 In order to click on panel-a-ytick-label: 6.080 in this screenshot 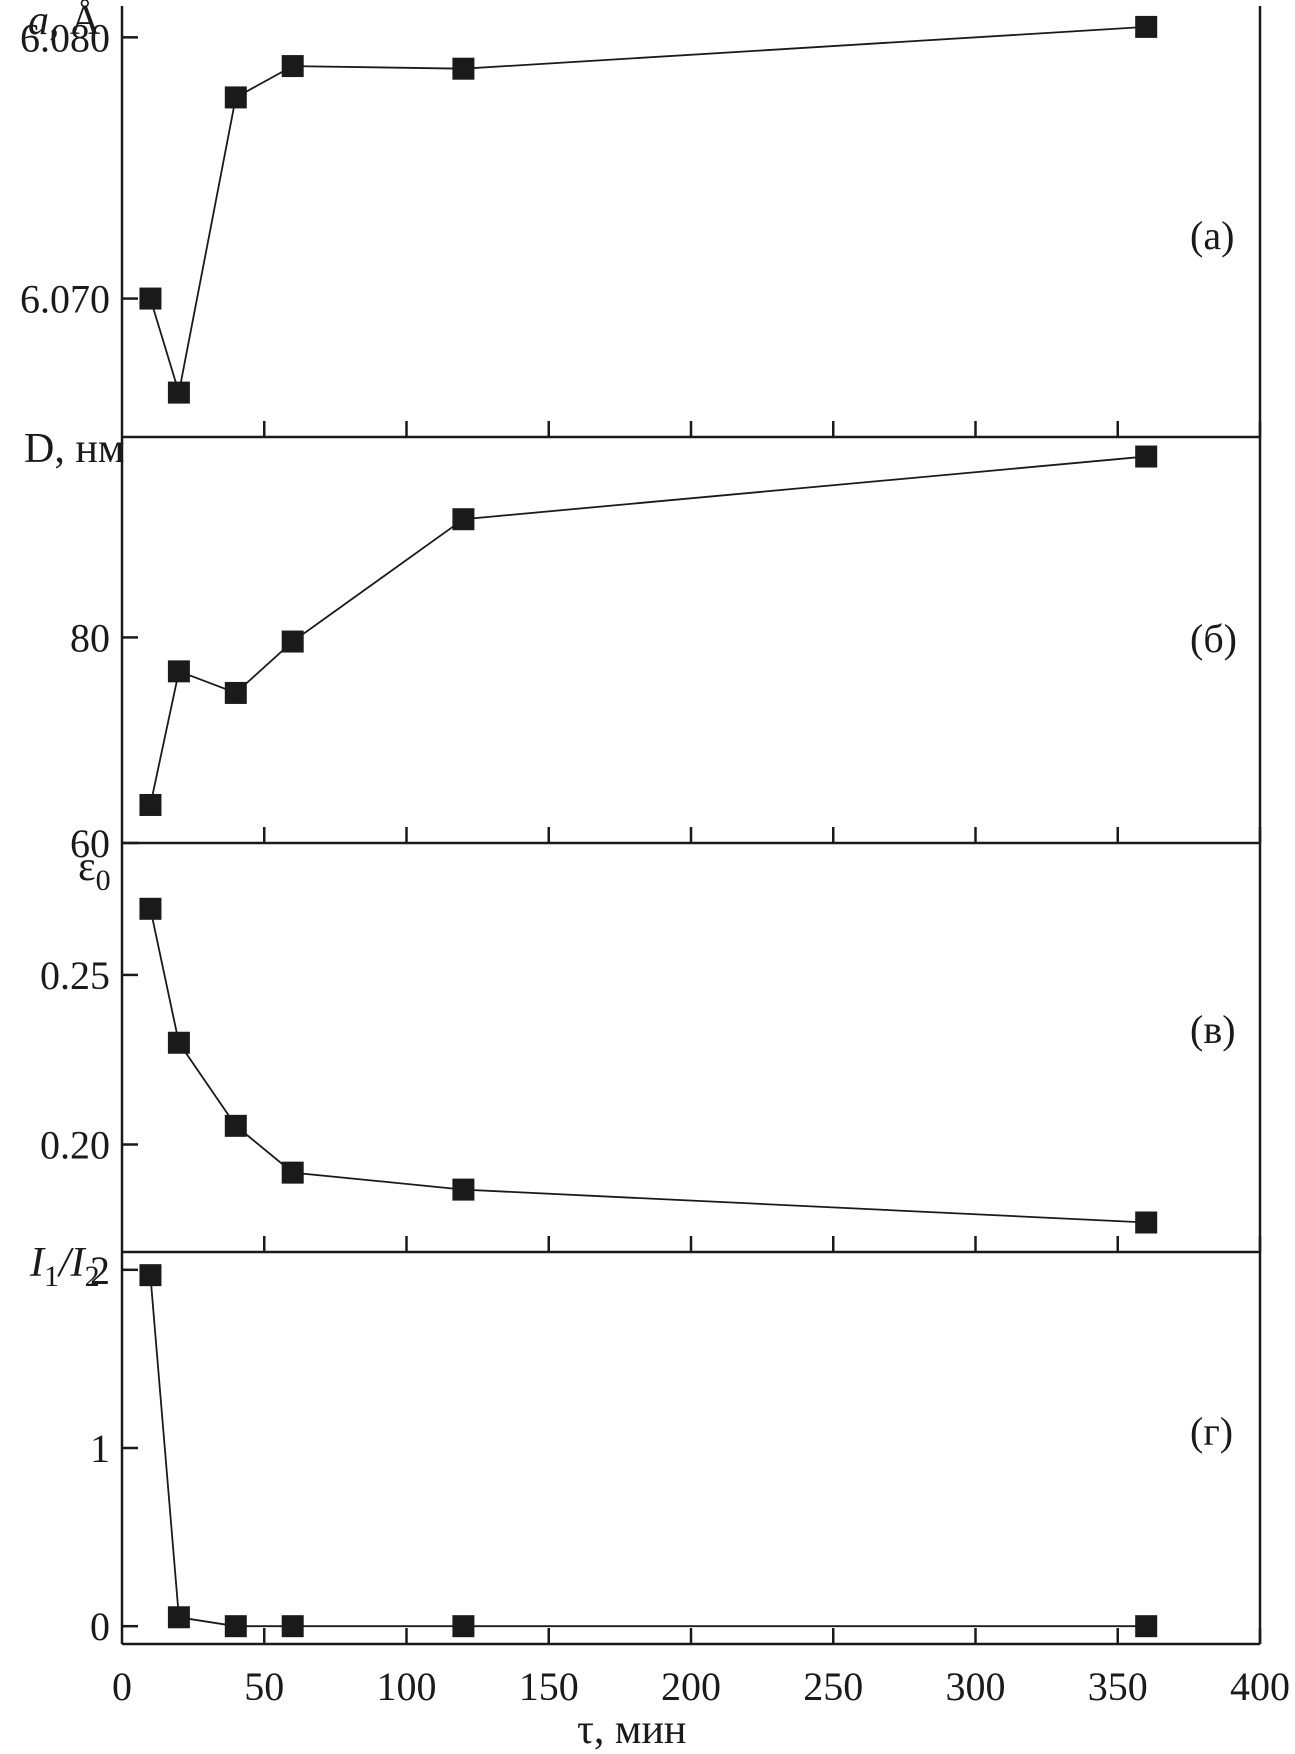, I will do `click(65, 37)`.